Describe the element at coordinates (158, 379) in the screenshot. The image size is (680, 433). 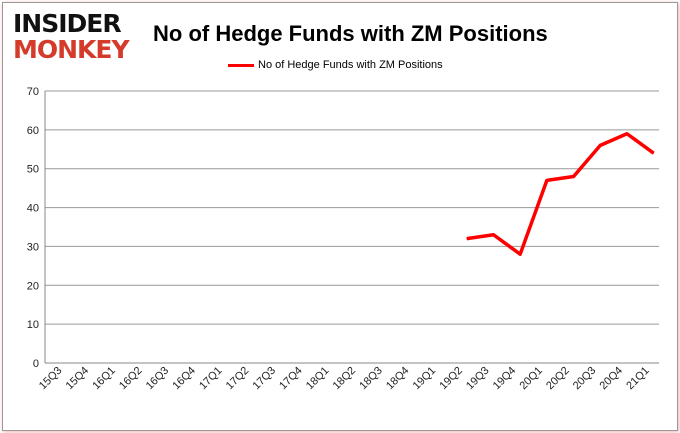
I see `x-tick-label: 16Q3` at that location.